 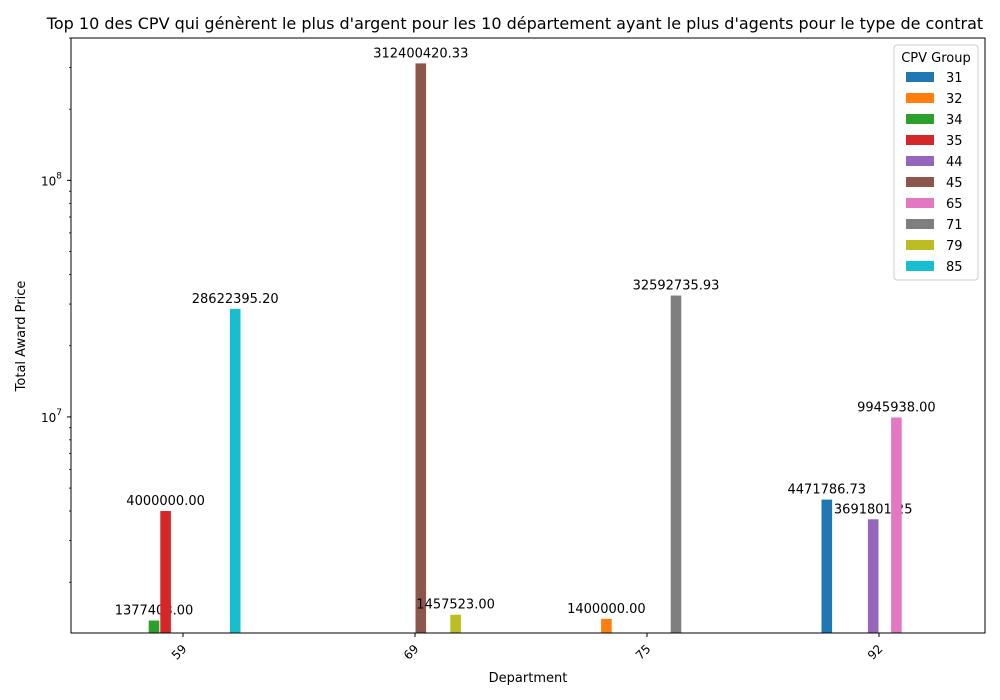 What do you see at coordinates (21, 337) in the screenshot?
I see `y-axis-label: Total Award Price` at bounding box center [21, 337].